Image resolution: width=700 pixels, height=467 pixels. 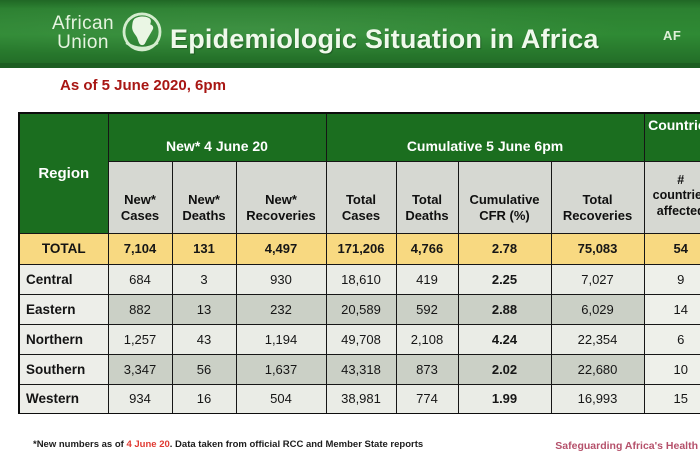 What do you see at coordinates (140, 197) in the screenshot?
I see `new-cases-header: New* Cases` at bounding box center [140, 197].